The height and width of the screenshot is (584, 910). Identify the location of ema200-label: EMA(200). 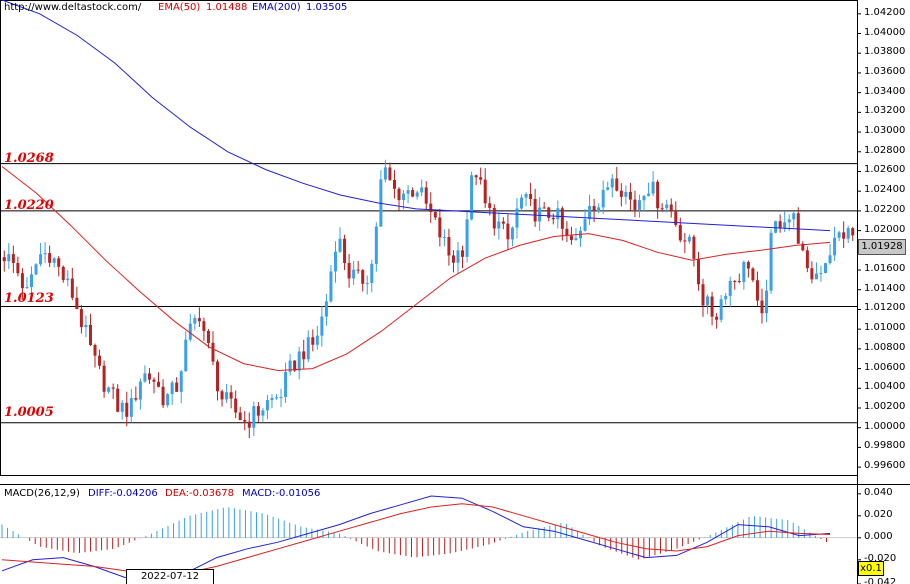
(276, 7).